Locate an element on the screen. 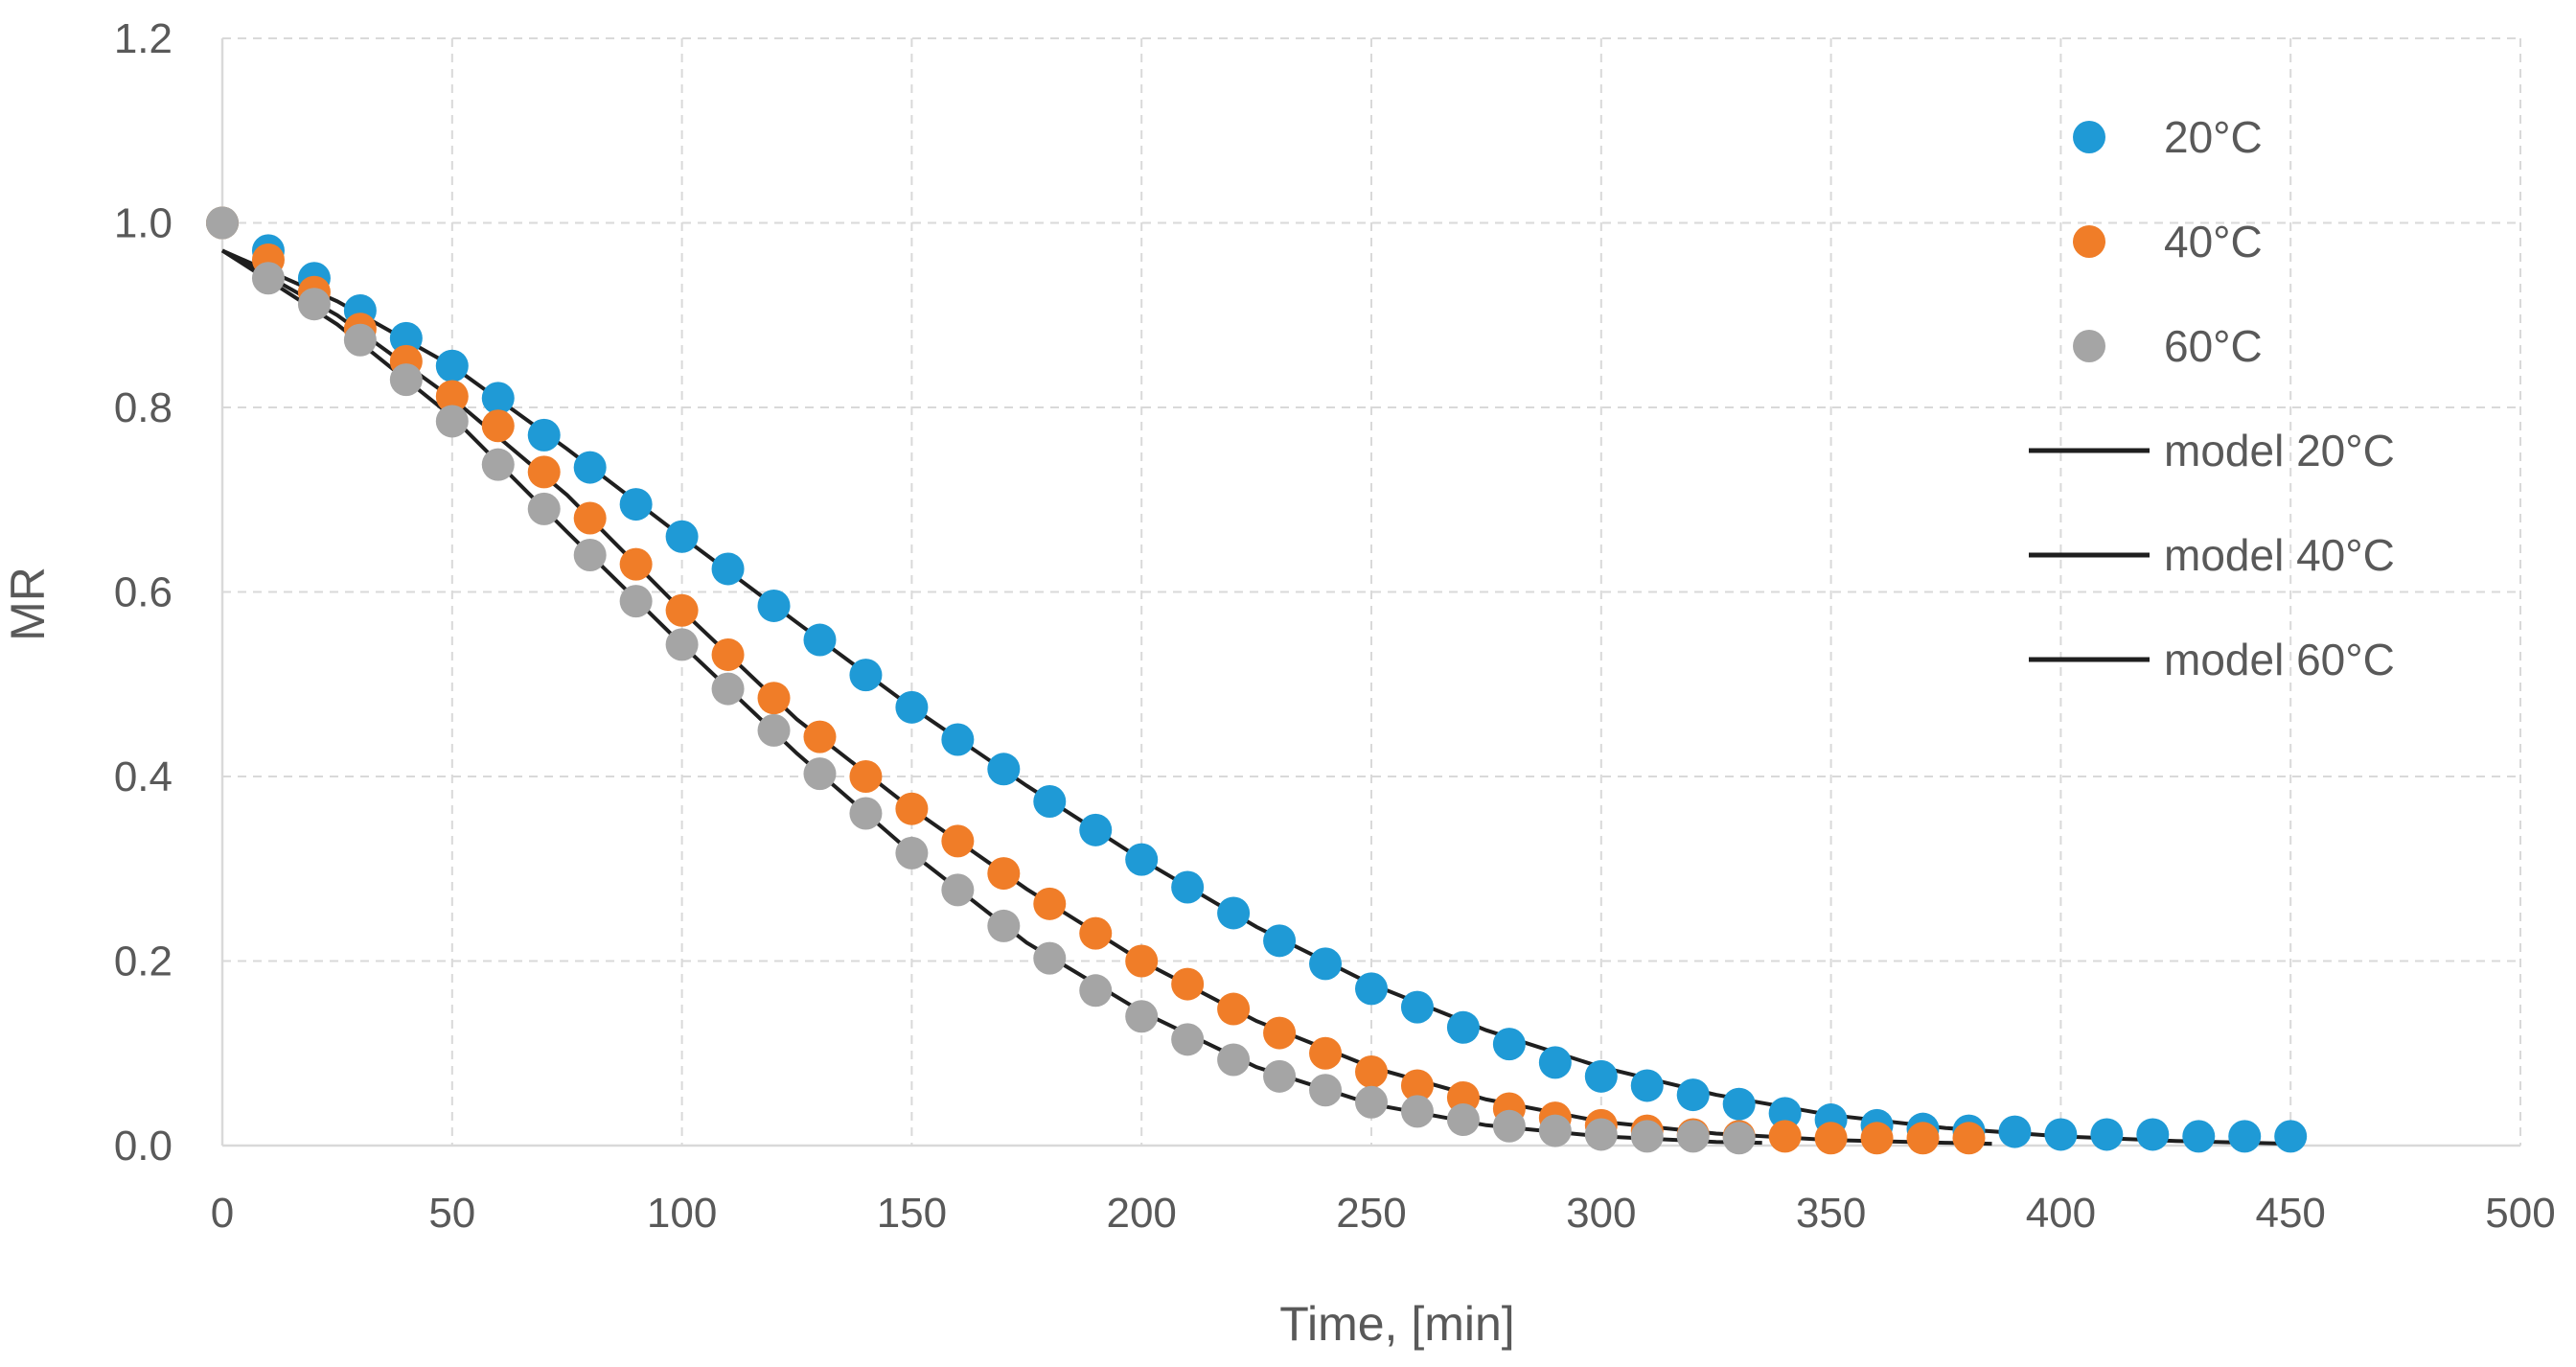  x-tick-label: 400 is located at coordinates (2061, 1213).